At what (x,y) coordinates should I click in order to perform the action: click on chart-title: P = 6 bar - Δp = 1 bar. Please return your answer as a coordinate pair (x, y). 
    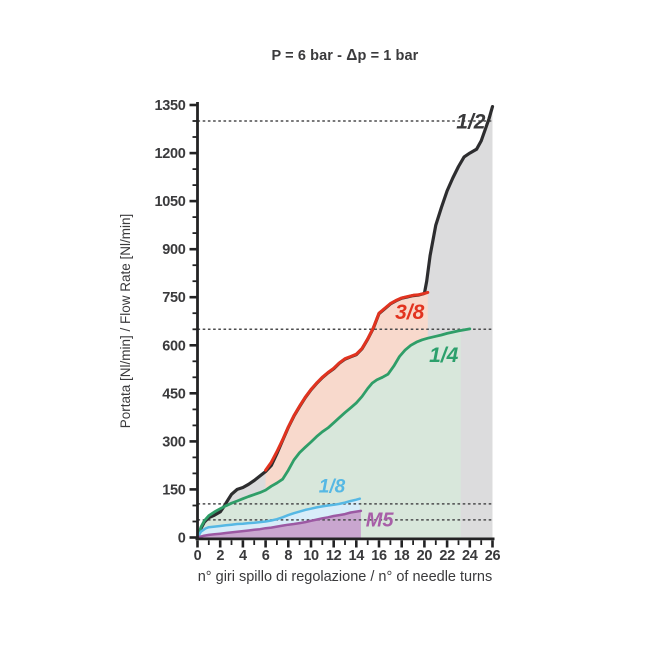
    Looking at the image, I should click on (345, 56).